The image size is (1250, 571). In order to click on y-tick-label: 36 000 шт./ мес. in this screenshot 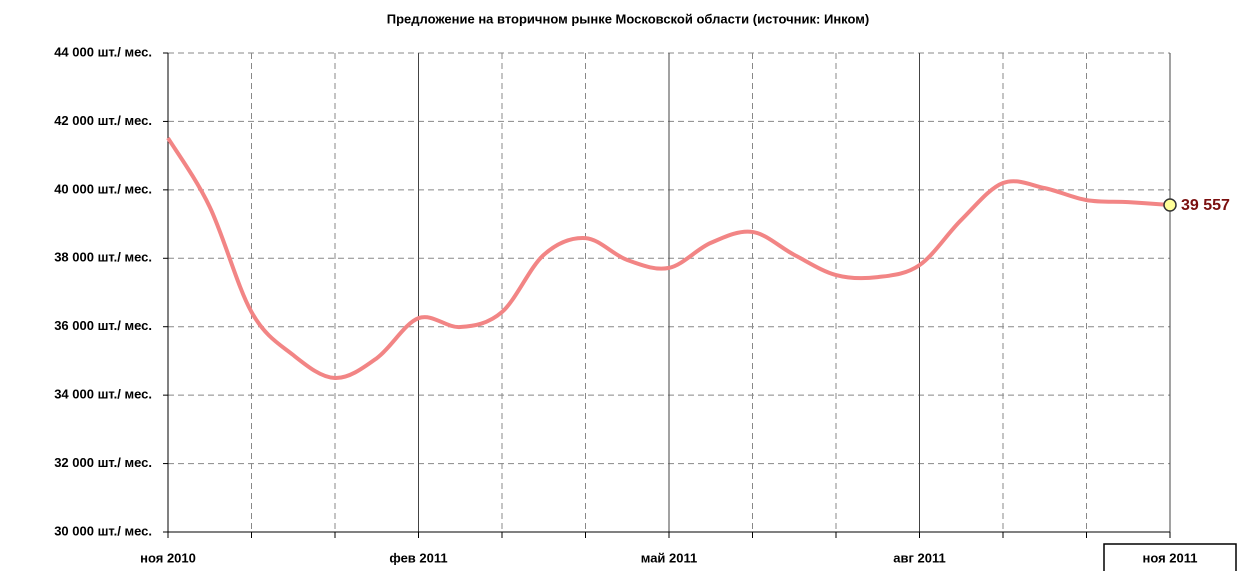, I will do `click(103, 325)`.